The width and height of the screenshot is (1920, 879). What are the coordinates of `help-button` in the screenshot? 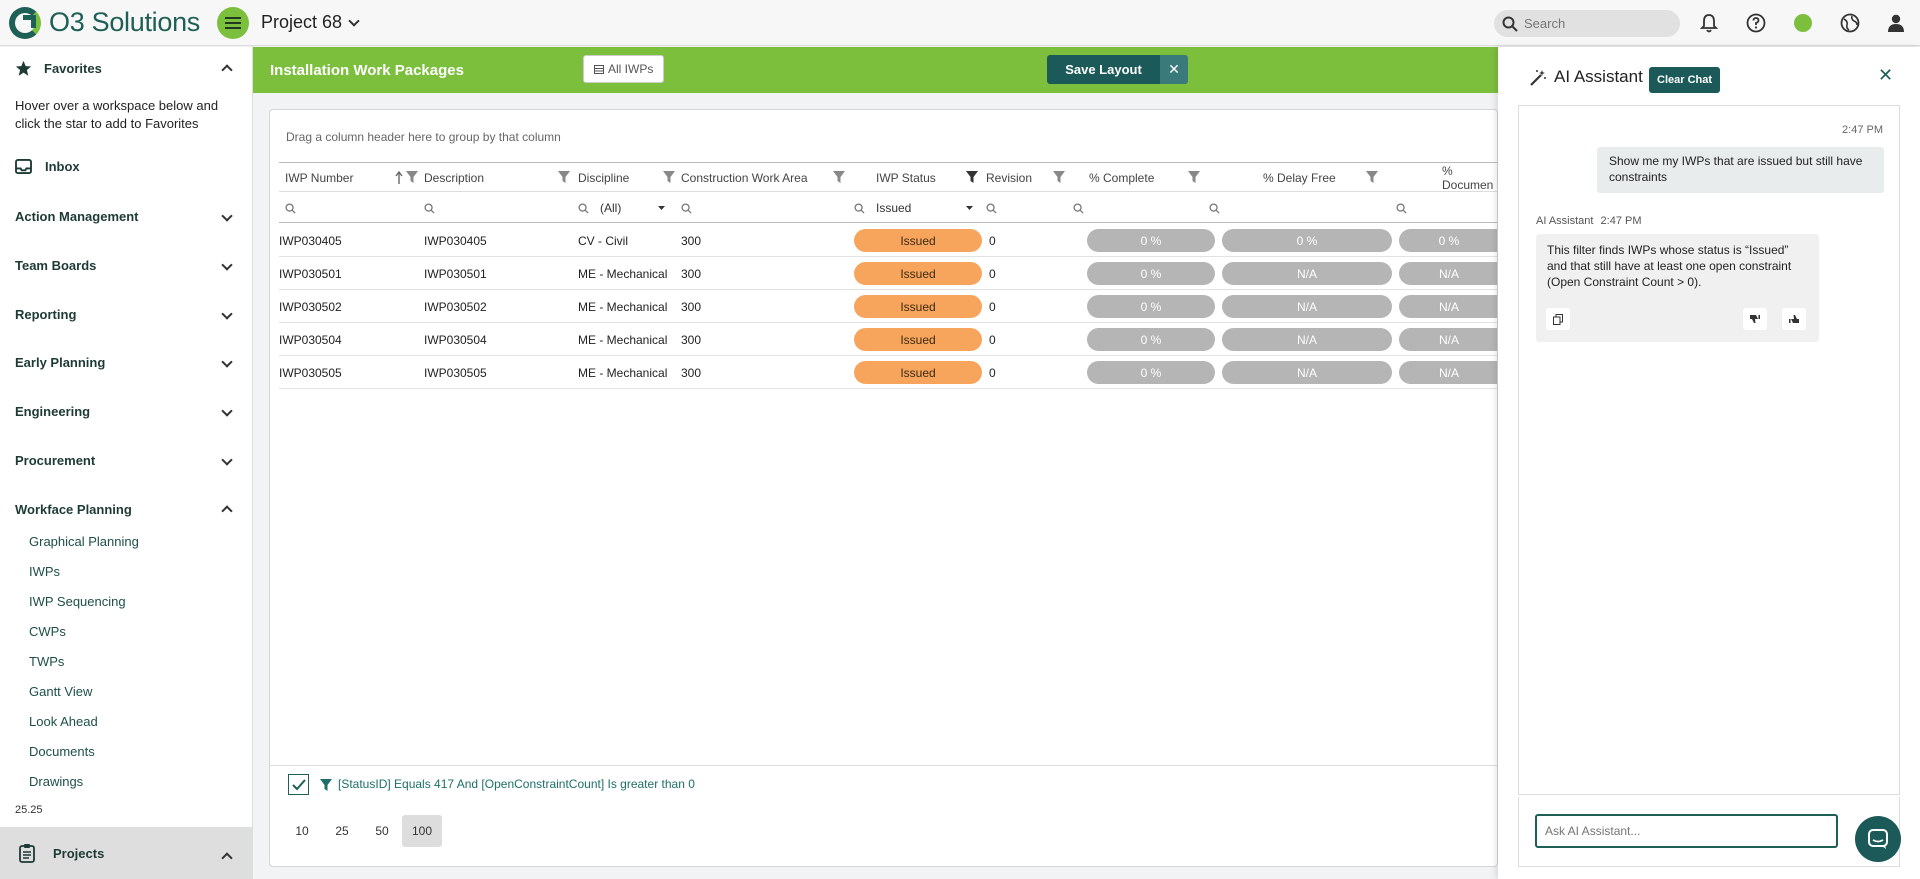 It's located at (1756, 23).